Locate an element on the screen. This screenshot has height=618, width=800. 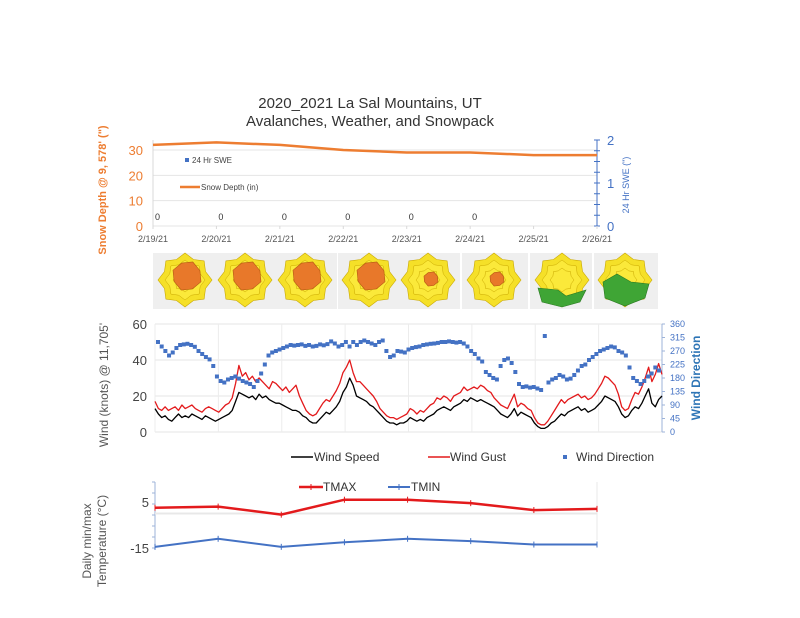
temp-y-tick-label: -15 is located at coordinates (139, 548).